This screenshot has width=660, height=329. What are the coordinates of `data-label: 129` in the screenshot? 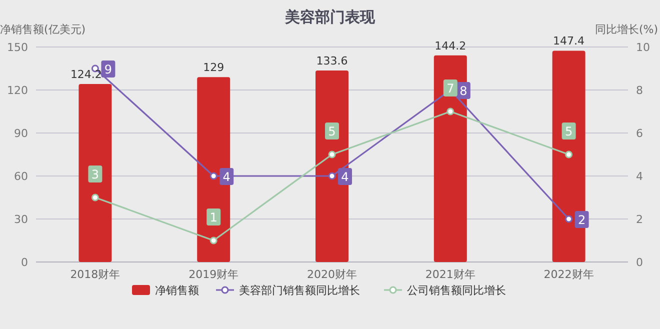 It's located at (213, 67).